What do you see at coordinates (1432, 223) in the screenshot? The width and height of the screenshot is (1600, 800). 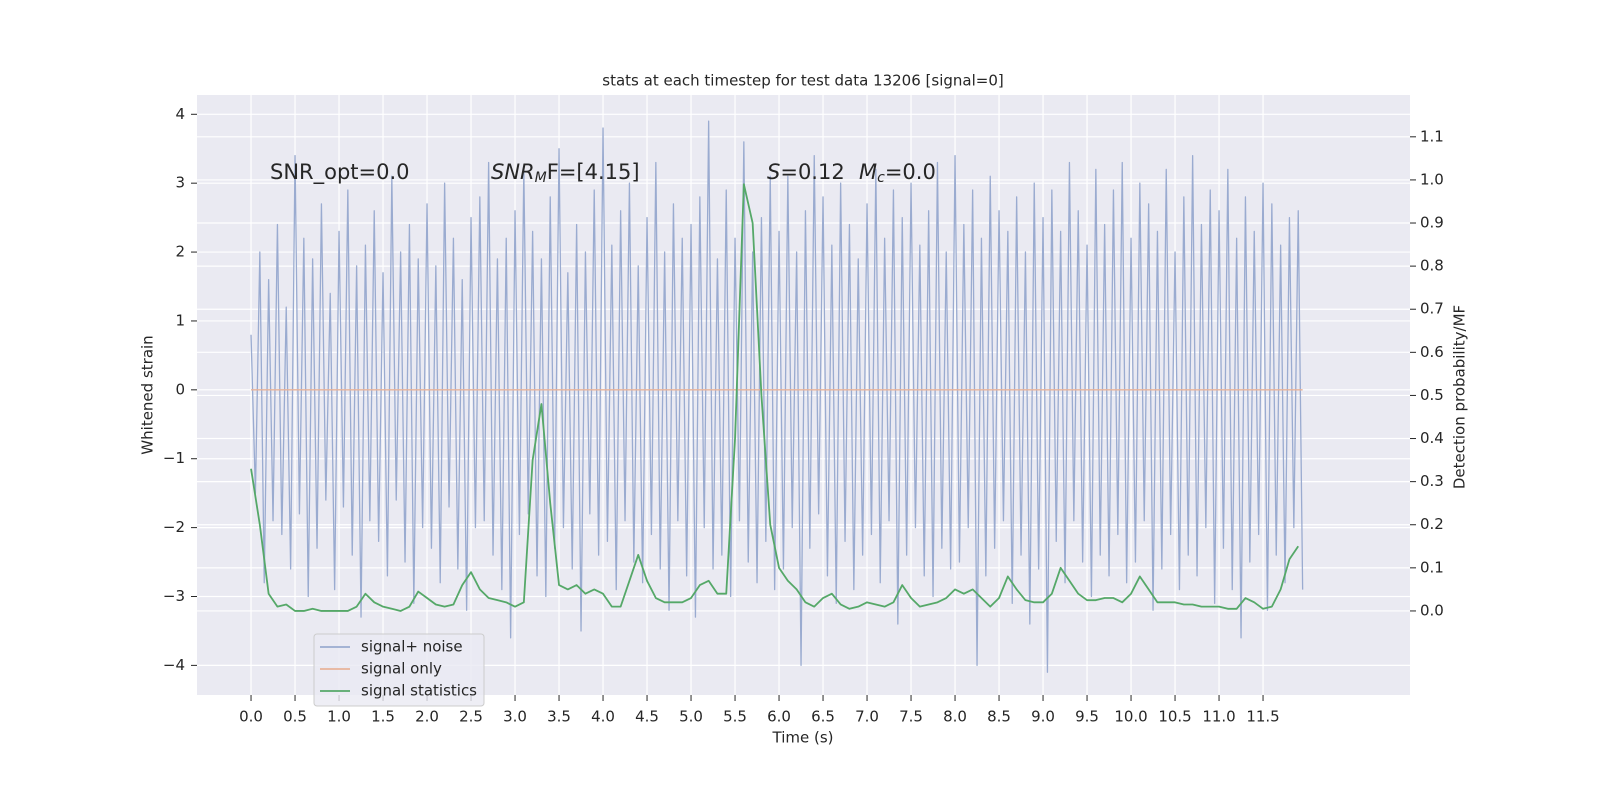 I see `y2-tick-label: 0.9` at bounding box center [1432, 223].